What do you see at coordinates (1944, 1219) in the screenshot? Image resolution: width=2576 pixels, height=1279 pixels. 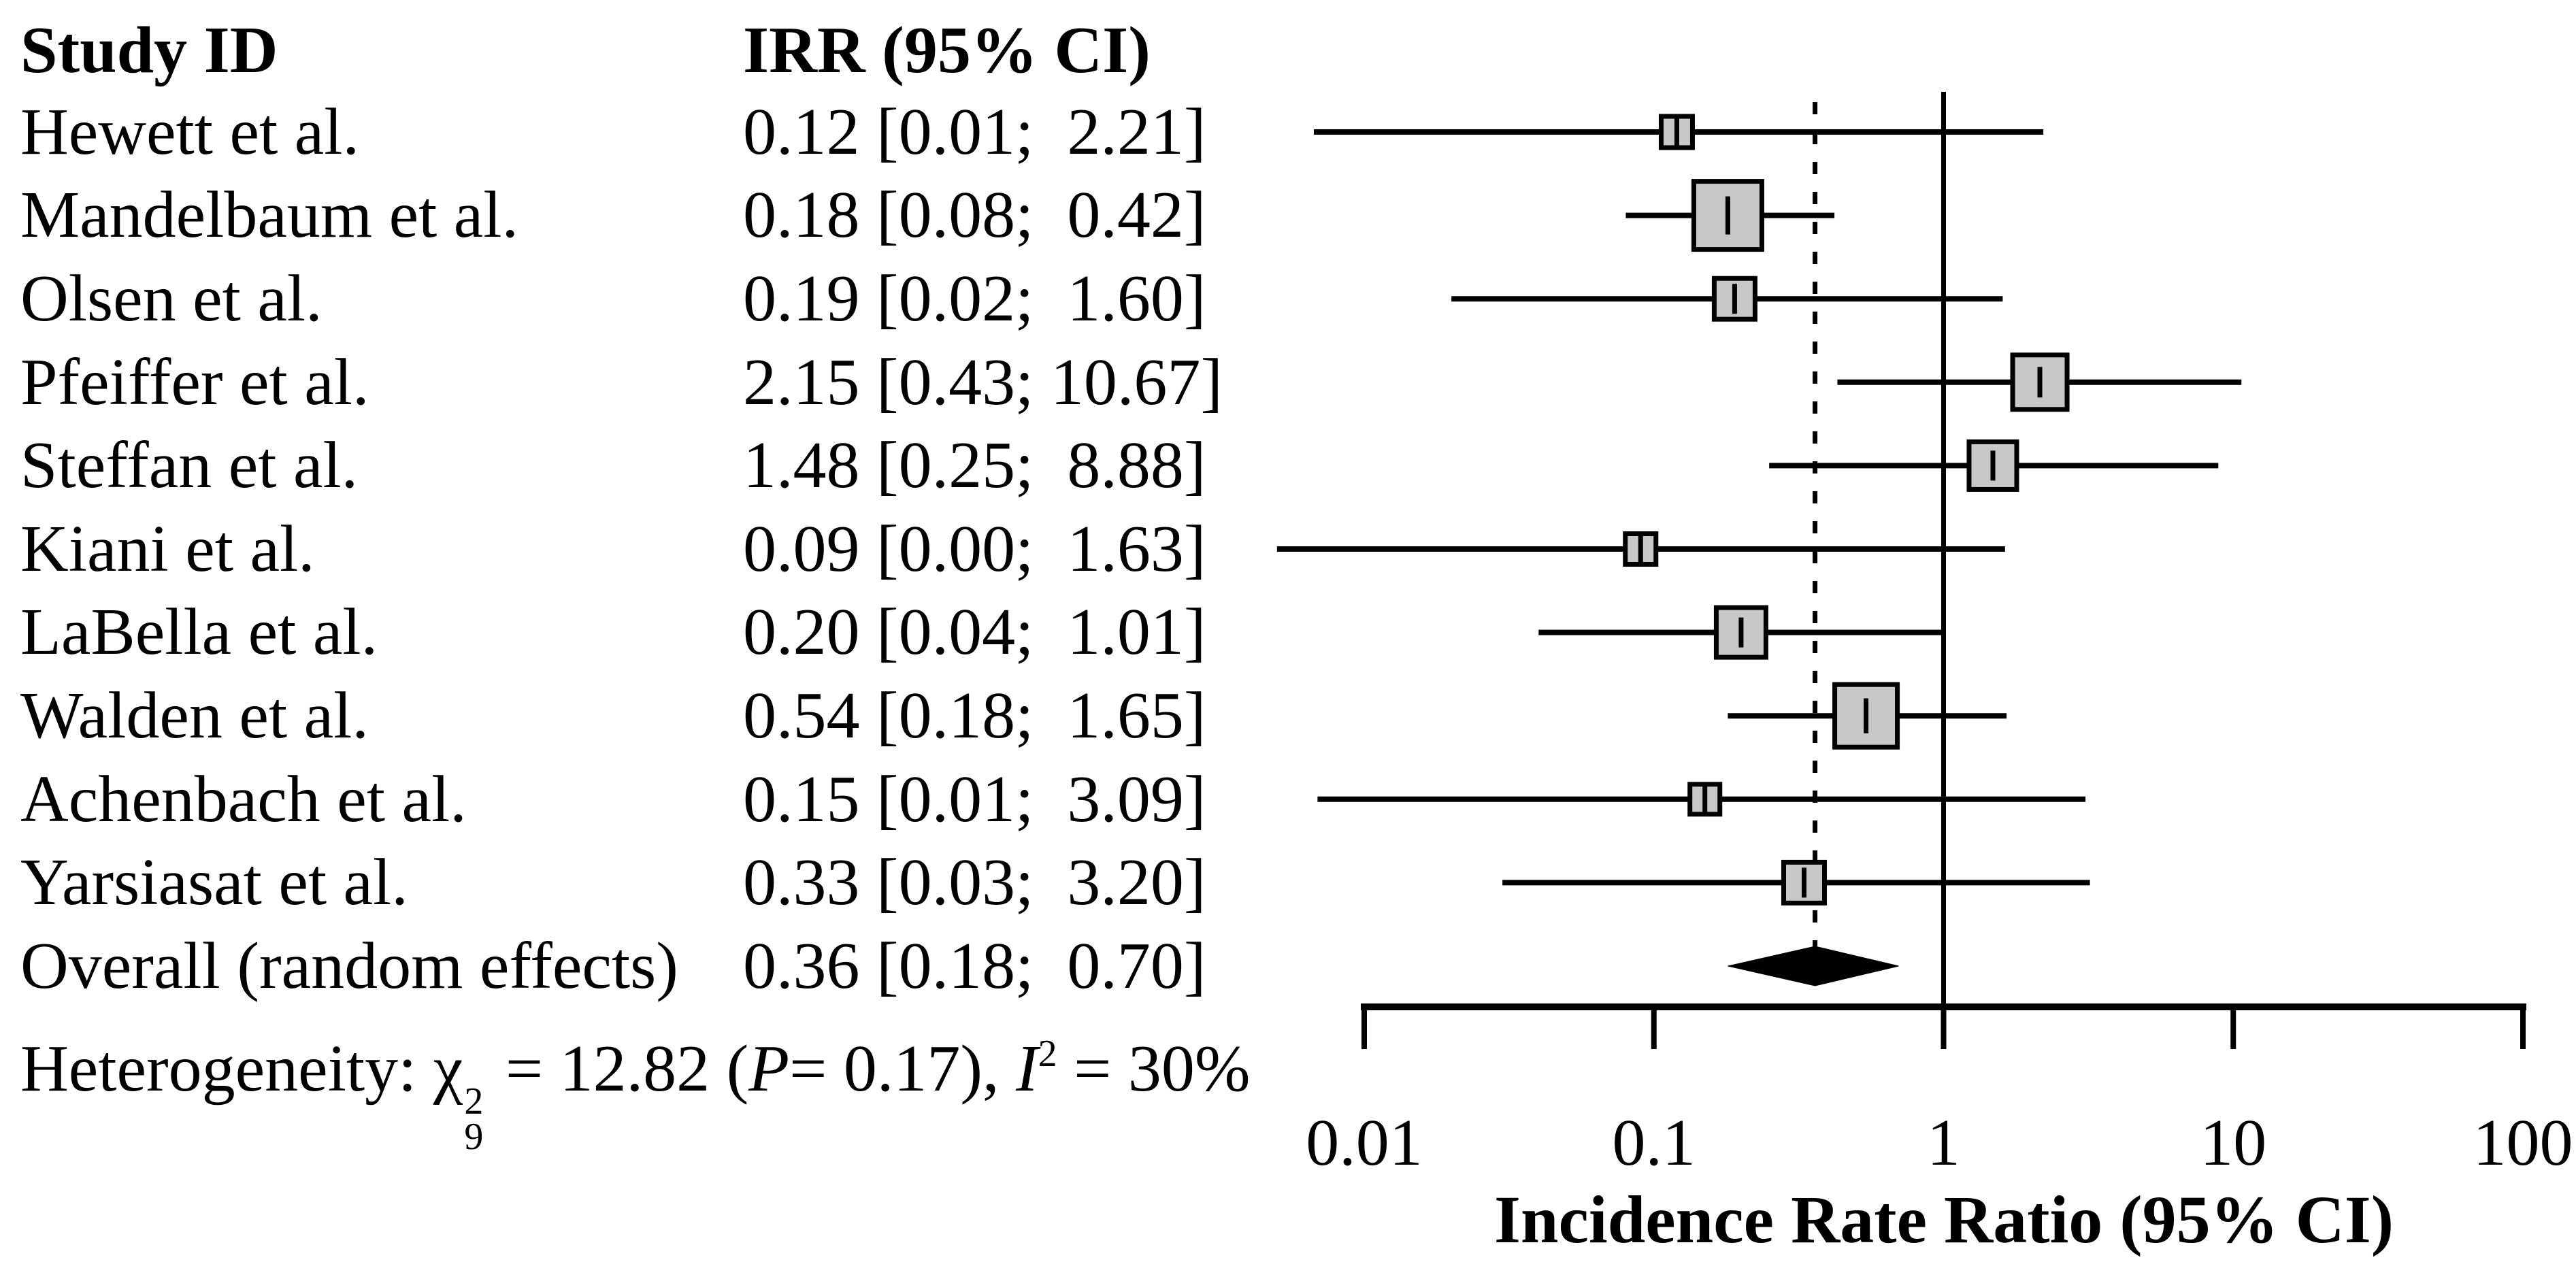 I see `x-axis-title: Incidence Rate Ratio (95% CI)` at bounding box center [1944, 1219].